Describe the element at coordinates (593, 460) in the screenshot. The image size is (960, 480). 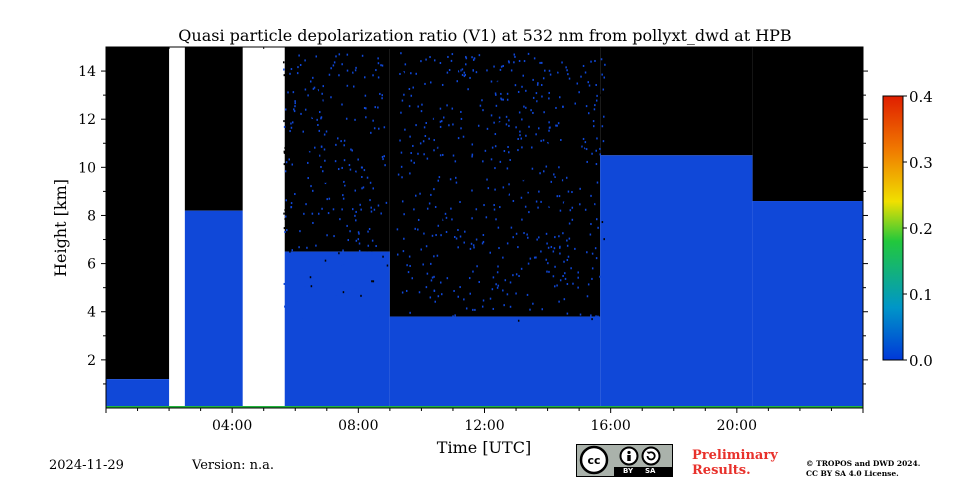
I see `svg-text: cc` at that location.